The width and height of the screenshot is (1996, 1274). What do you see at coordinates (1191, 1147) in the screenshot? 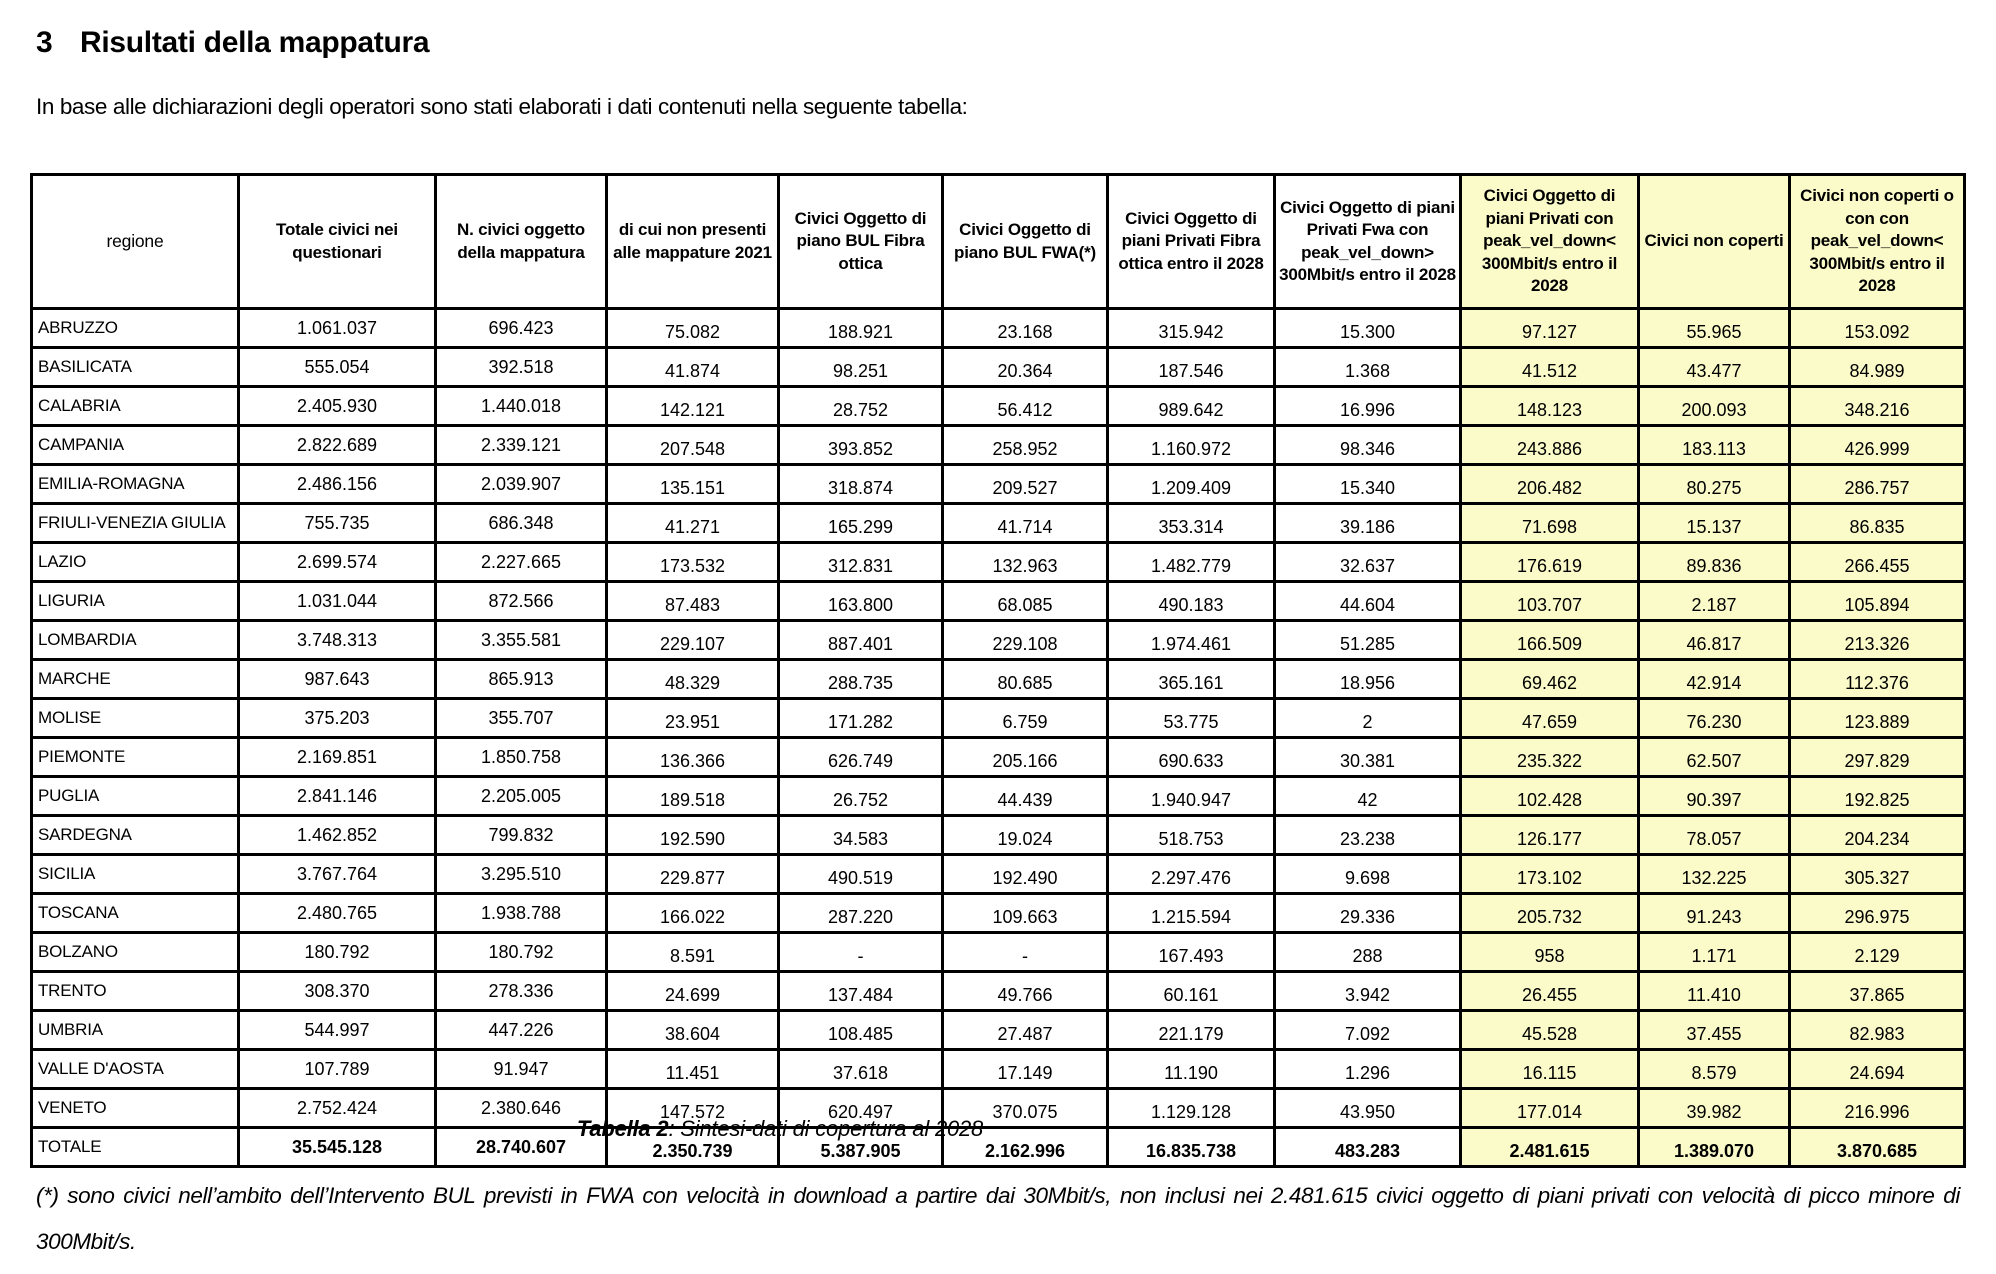
I see `value-cell: 16.835.738` at bounding box center [1191, 1147].